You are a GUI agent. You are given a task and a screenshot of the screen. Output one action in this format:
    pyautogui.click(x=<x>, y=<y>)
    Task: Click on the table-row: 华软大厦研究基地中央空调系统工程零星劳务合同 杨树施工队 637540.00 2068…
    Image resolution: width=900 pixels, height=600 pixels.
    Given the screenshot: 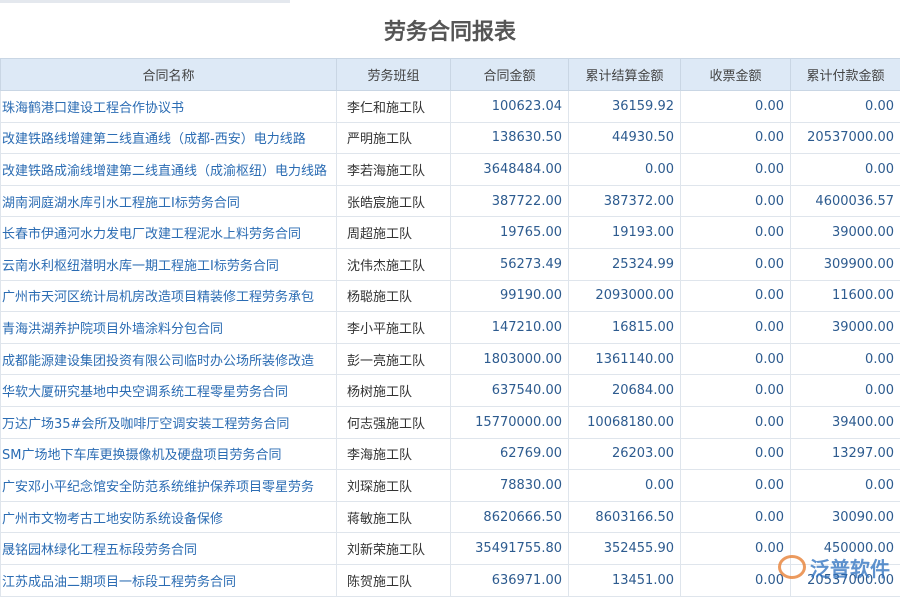 What is the action you would take?
    pyautogui.click(x=450, y=390)
    